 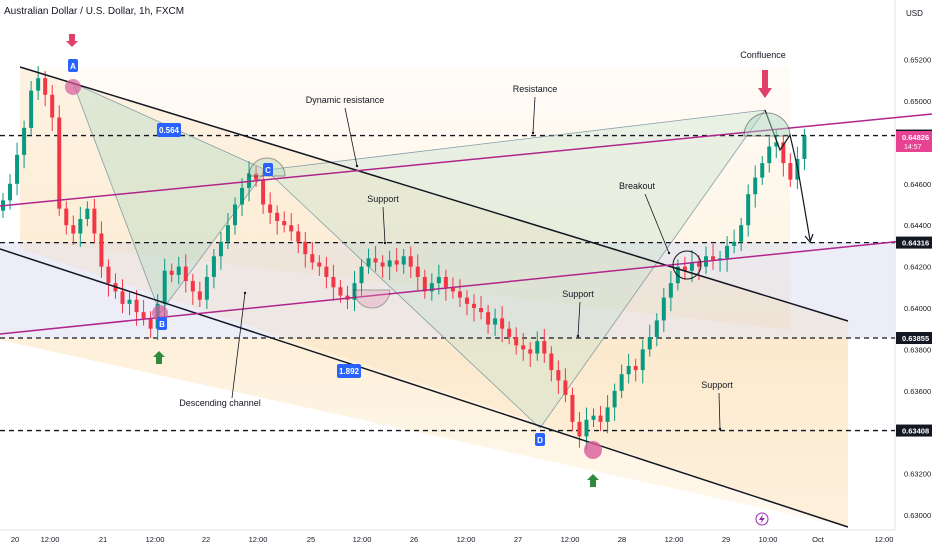 What do you see at coordinates (687, 265) in the screenshot?
I see `breakout-circle` at bounding box center [687, 265].